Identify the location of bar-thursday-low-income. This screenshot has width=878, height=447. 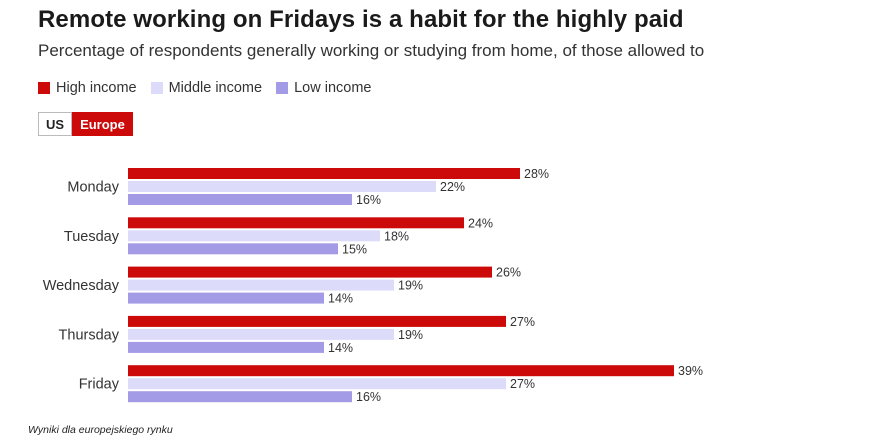
(226, 347).